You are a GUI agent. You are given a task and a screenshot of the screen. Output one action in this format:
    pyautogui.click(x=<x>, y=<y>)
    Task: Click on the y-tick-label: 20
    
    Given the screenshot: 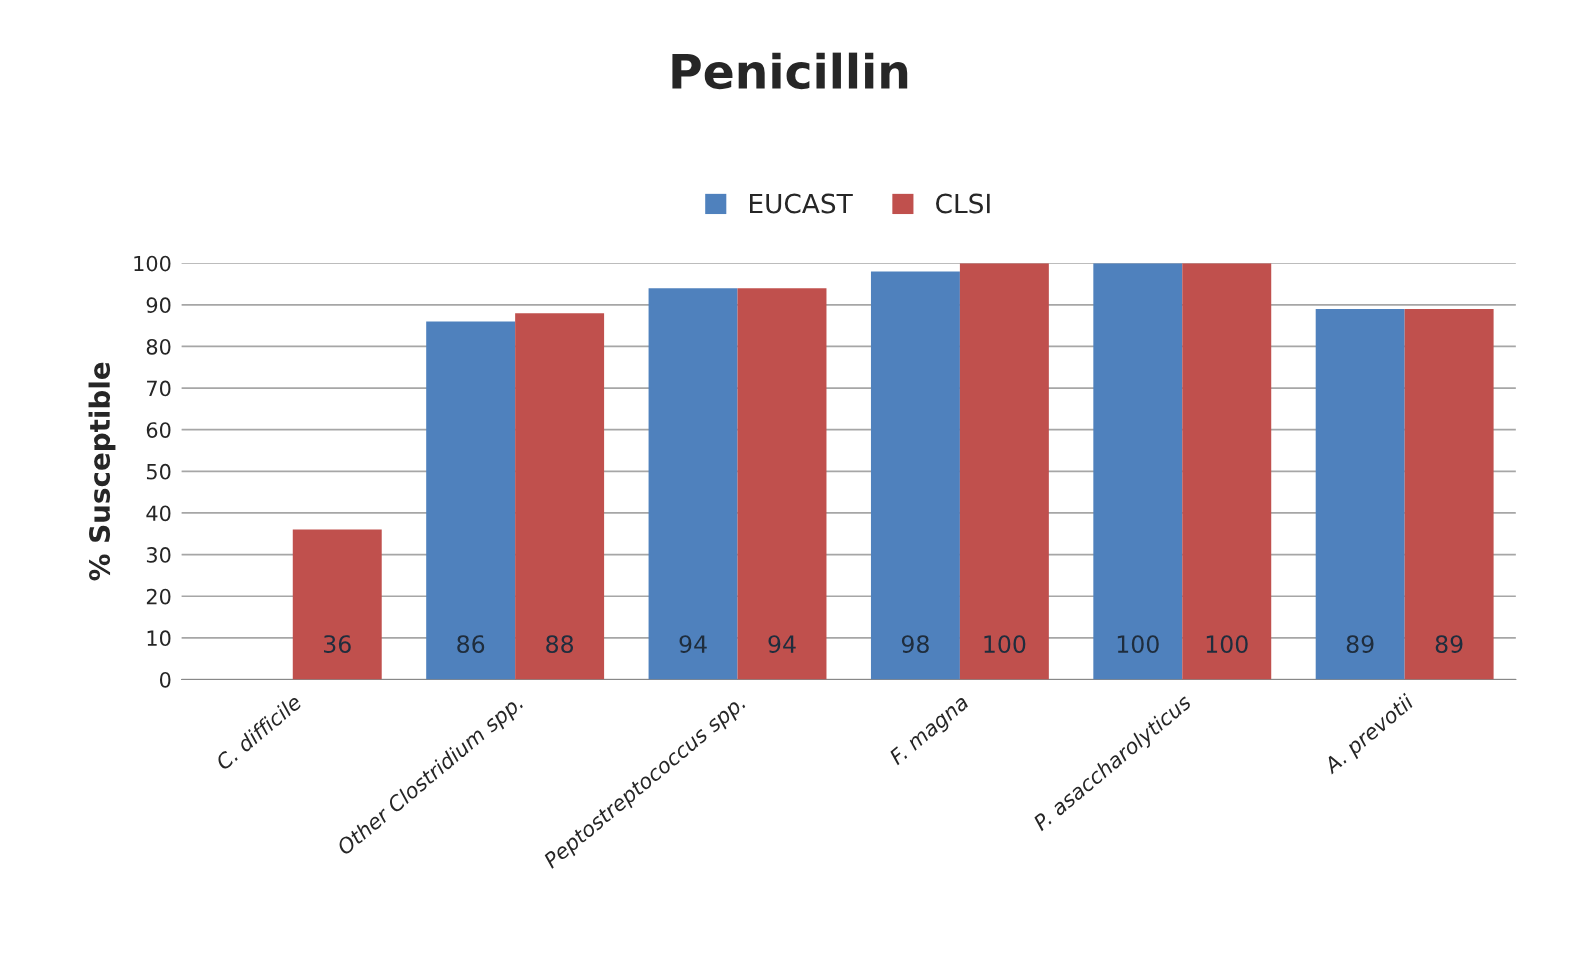 What is the action you would take?
    pyautogui.click(x=158, y=596)
    